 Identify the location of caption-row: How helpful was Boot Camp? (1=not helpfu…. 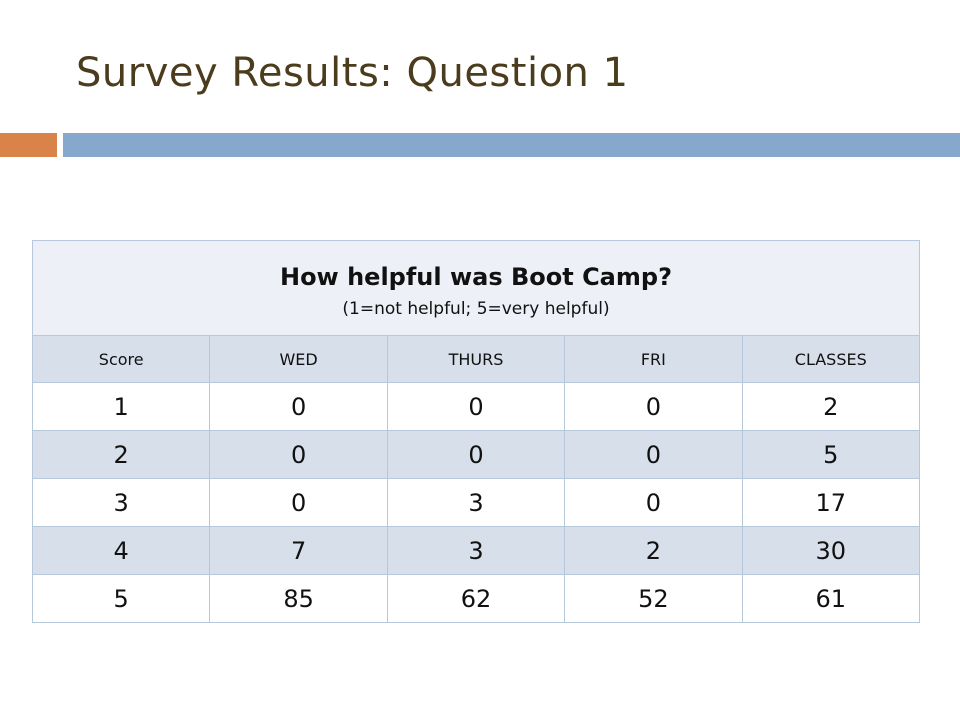
(476, 288).